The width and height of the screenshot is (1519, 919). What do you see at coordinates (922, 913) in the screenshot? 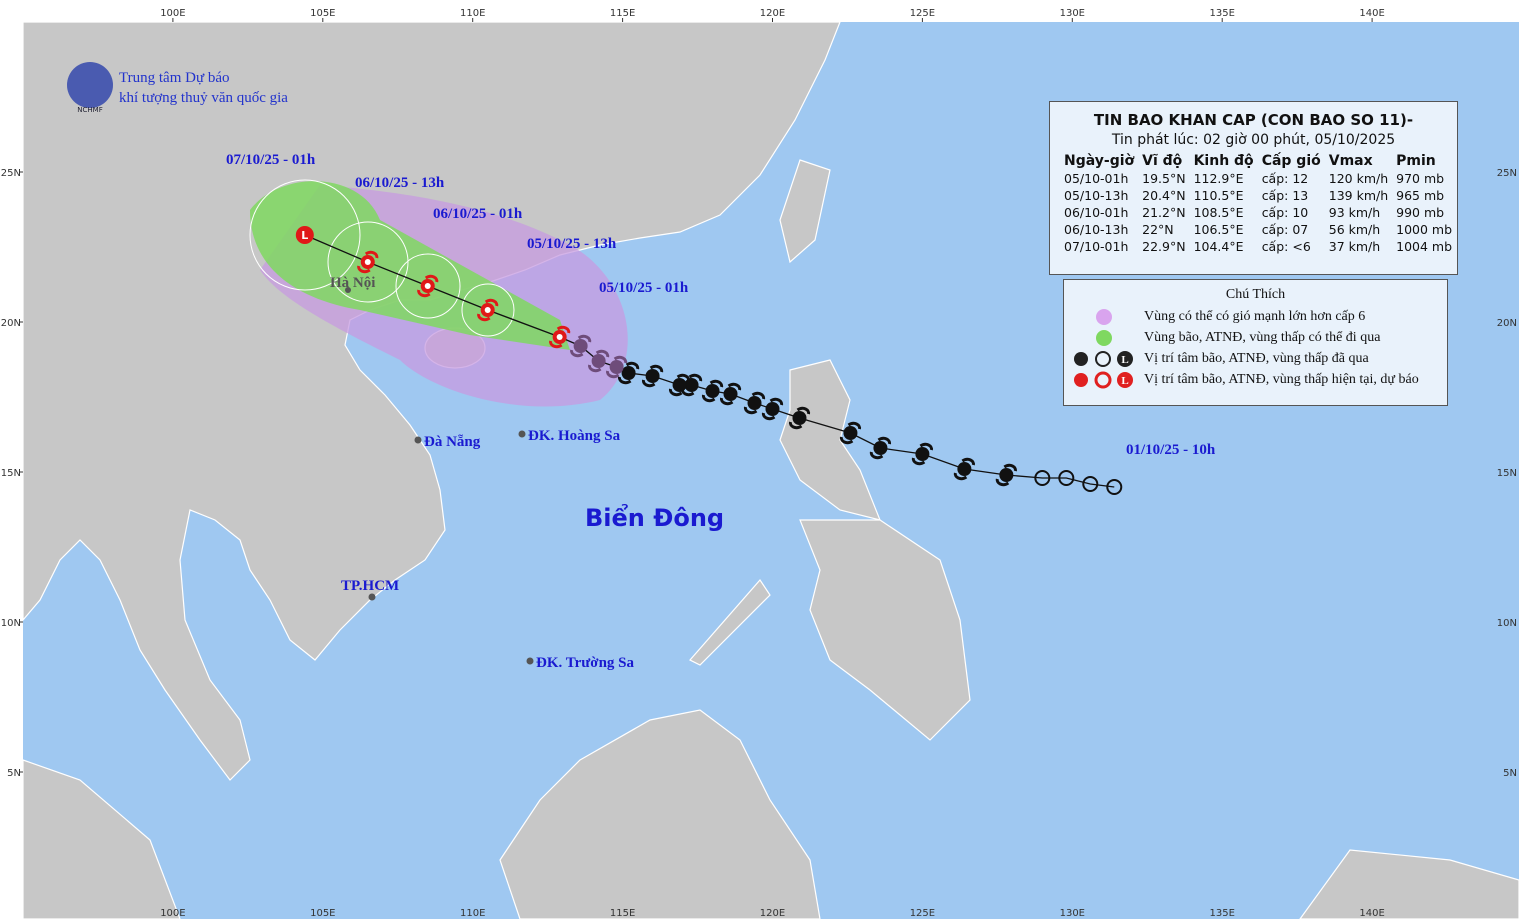
I see `lon-tick-label: 125E` at bounding box center [922, 913].